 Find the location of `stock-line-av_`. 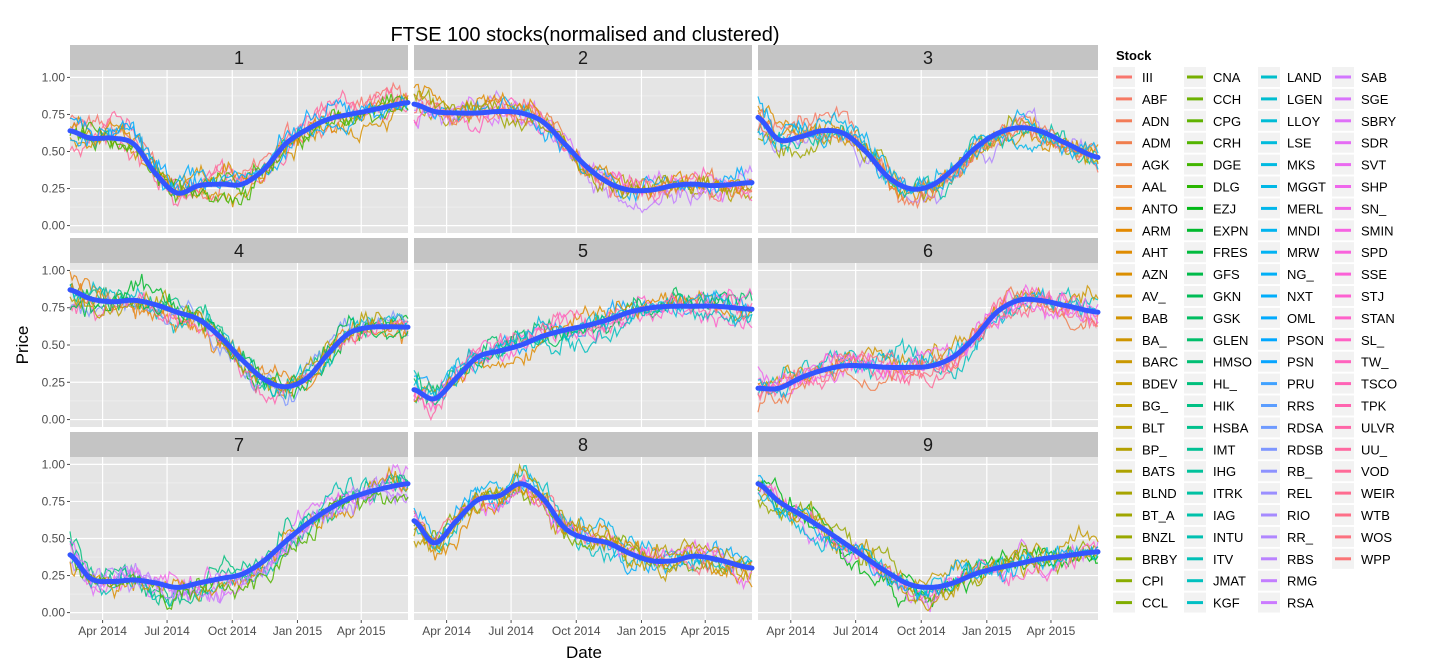

stock-line-av_ is located at coordinates (239, 144).